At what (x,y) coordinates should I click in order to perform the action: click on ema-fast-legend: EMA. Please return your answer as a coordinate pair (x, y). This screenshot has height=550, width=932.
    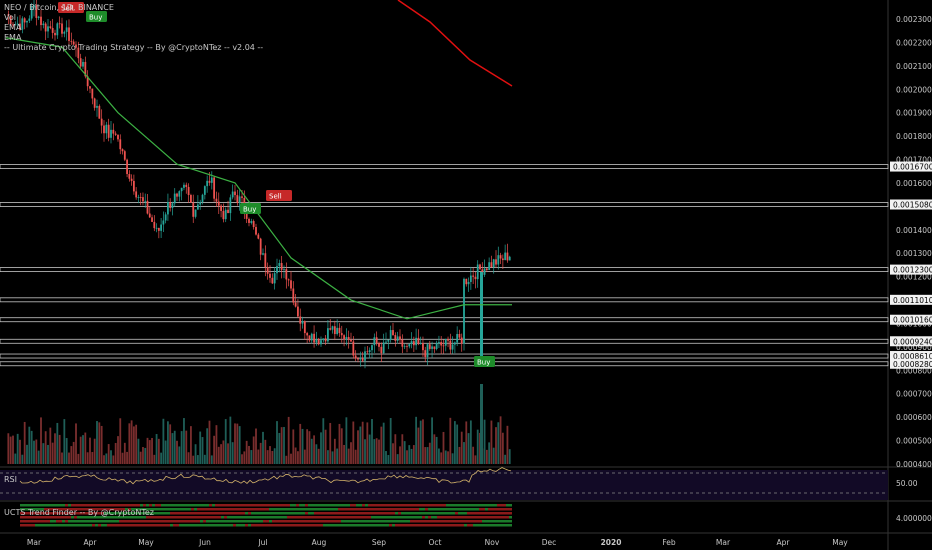
    Looking at the image, I should click on (13, 27).